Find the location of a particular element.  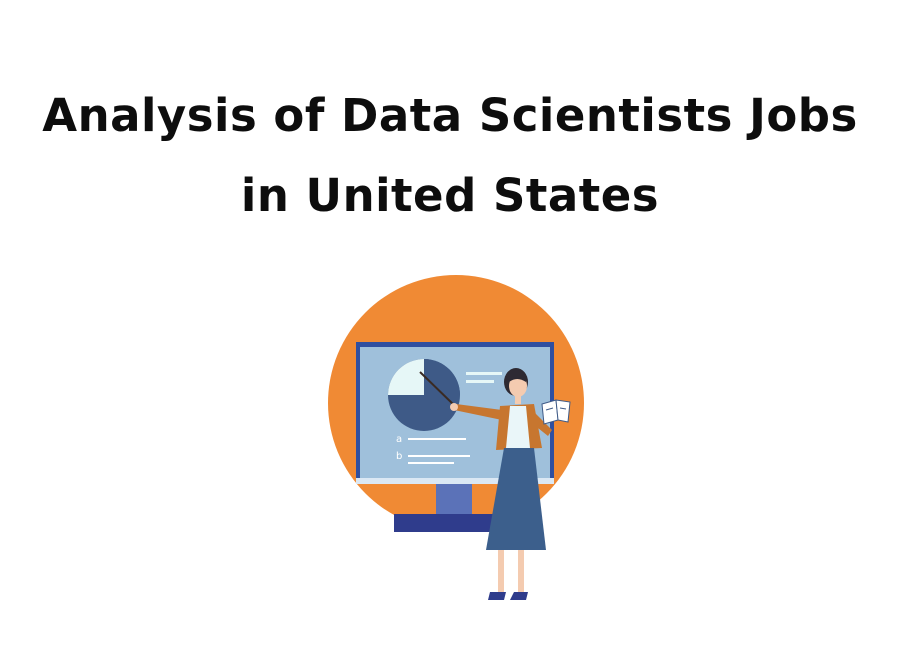

pointing-arm is located at coordinates (478, 412).